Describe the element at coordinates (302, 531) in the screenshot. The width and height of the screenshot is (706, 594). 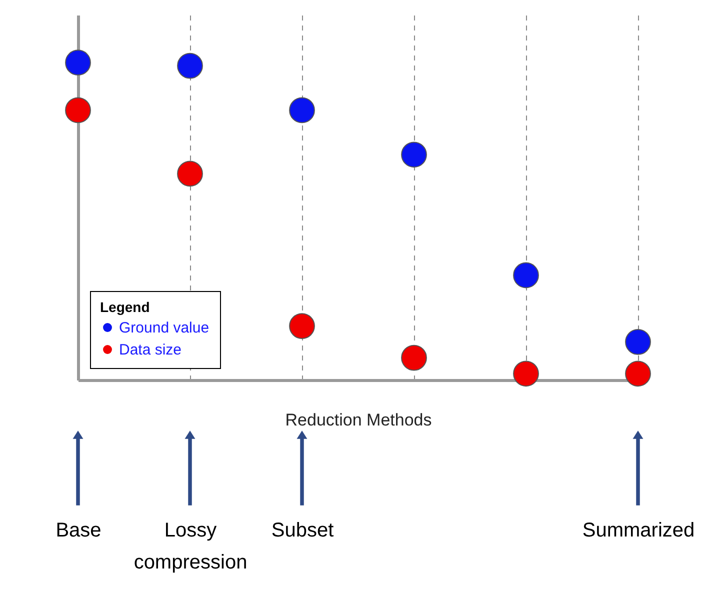
I see `x-tick-label: Subset` at that location.